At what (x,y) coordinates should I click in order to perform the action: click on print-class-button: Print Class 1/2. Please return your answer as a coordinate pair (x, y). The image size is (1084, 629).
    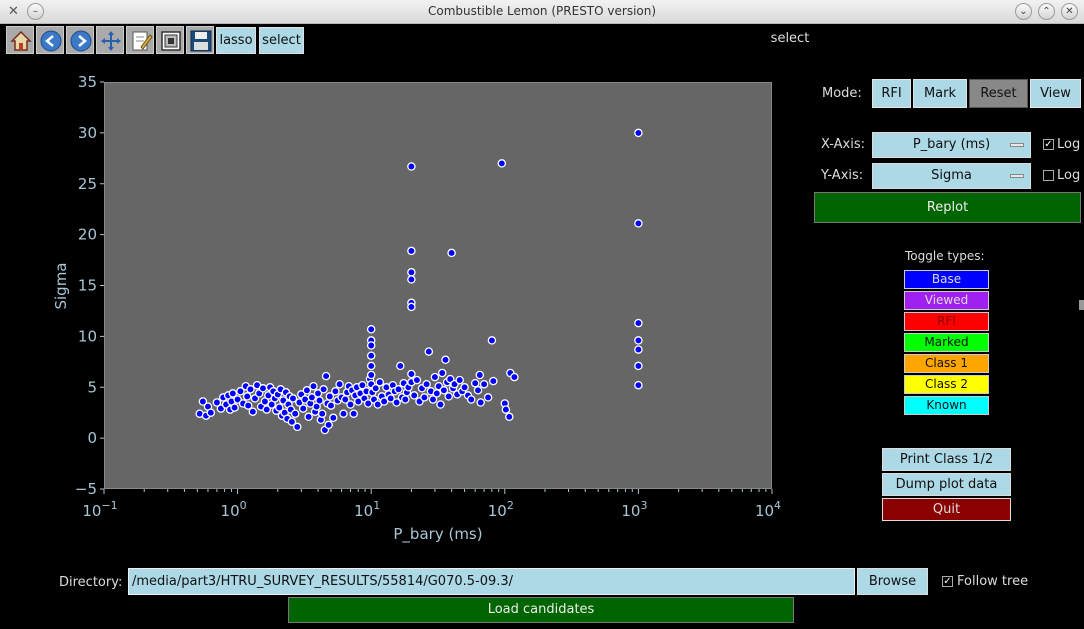
    Looking at the image, I should click on (946, 459).